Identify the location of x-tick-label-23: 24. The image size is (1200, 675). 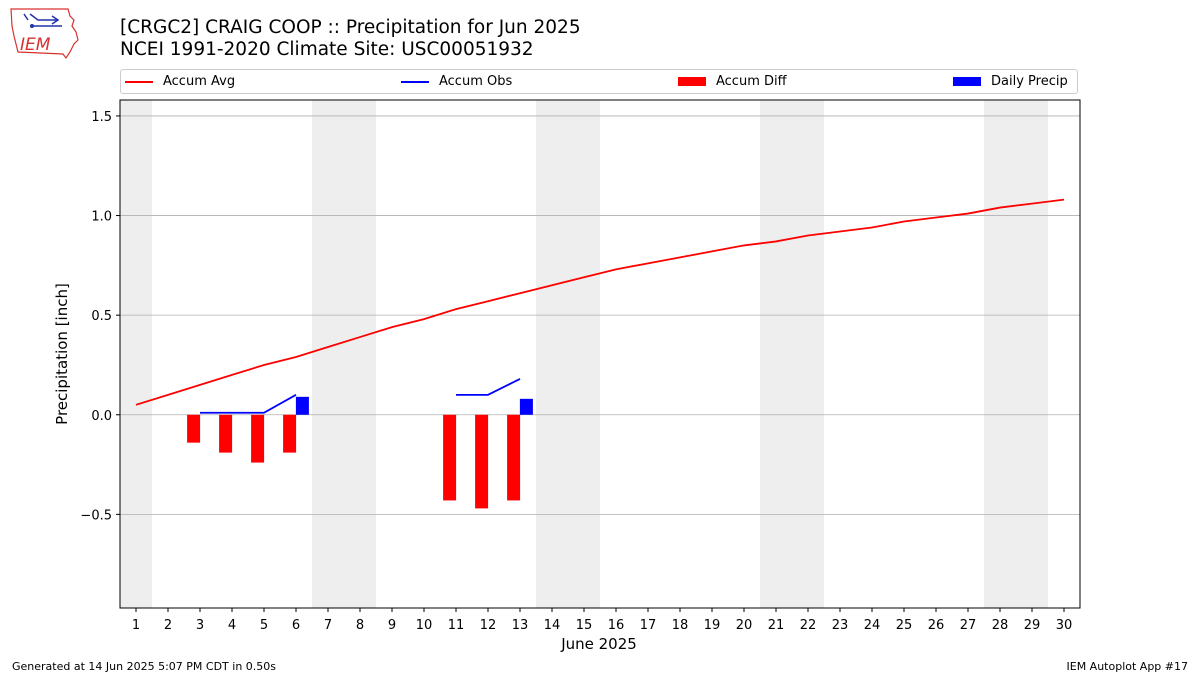
(872, 625).